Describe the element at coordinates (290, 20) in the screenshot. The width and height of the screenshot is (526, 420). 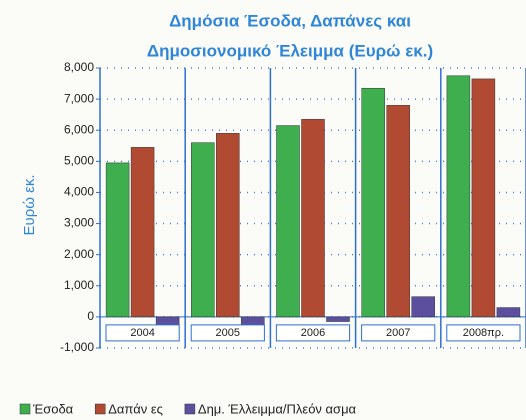
I see `chart-title: Δημόσια Έσοδα, Δαπάνες και` at that location.